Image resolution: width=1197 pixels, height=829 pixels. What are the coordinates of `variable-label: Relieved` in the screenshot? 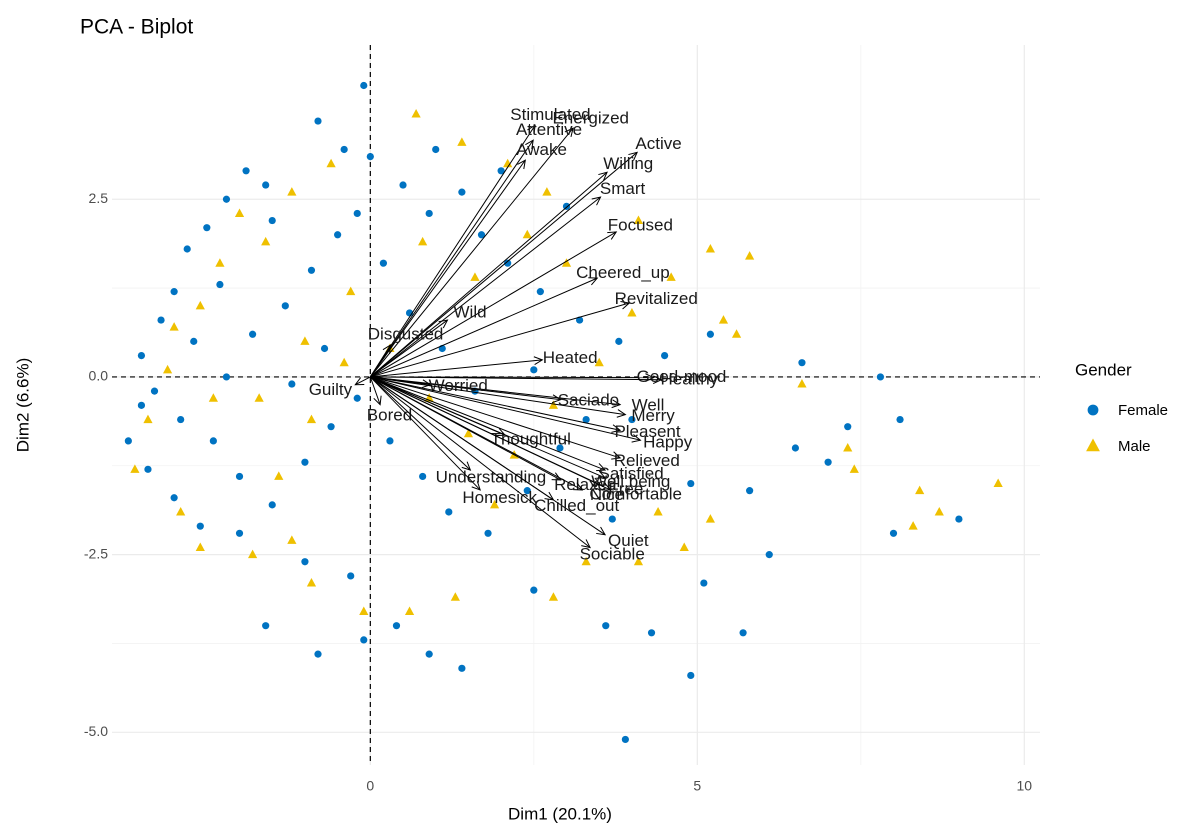 It's located at (647, 460).